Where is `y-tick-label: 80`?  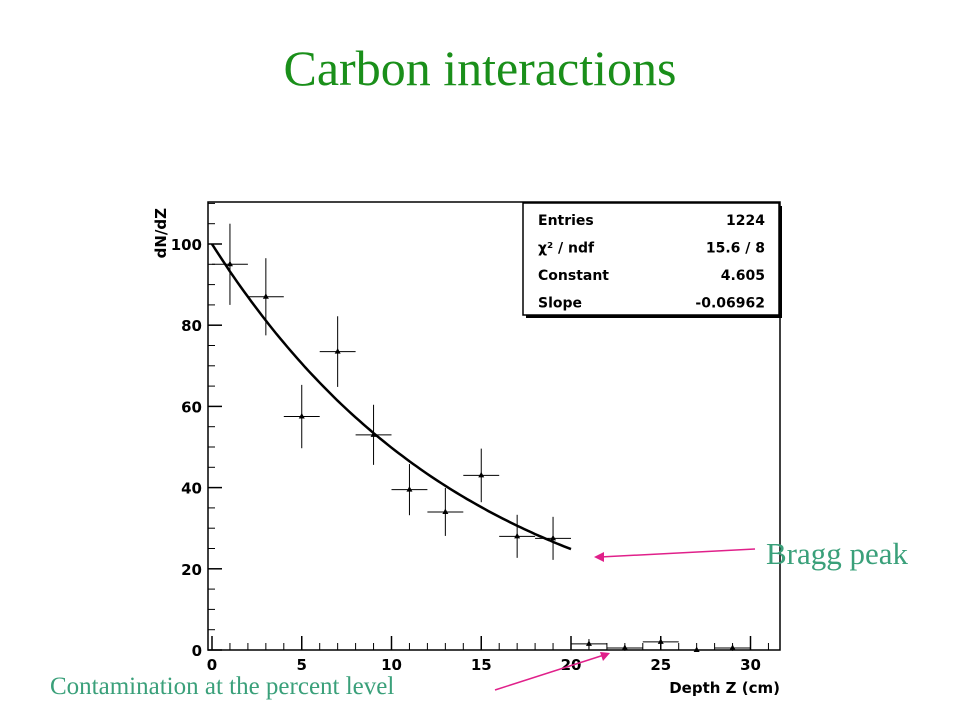 y-tick-label: 80 is located at coordinates (191, 326).